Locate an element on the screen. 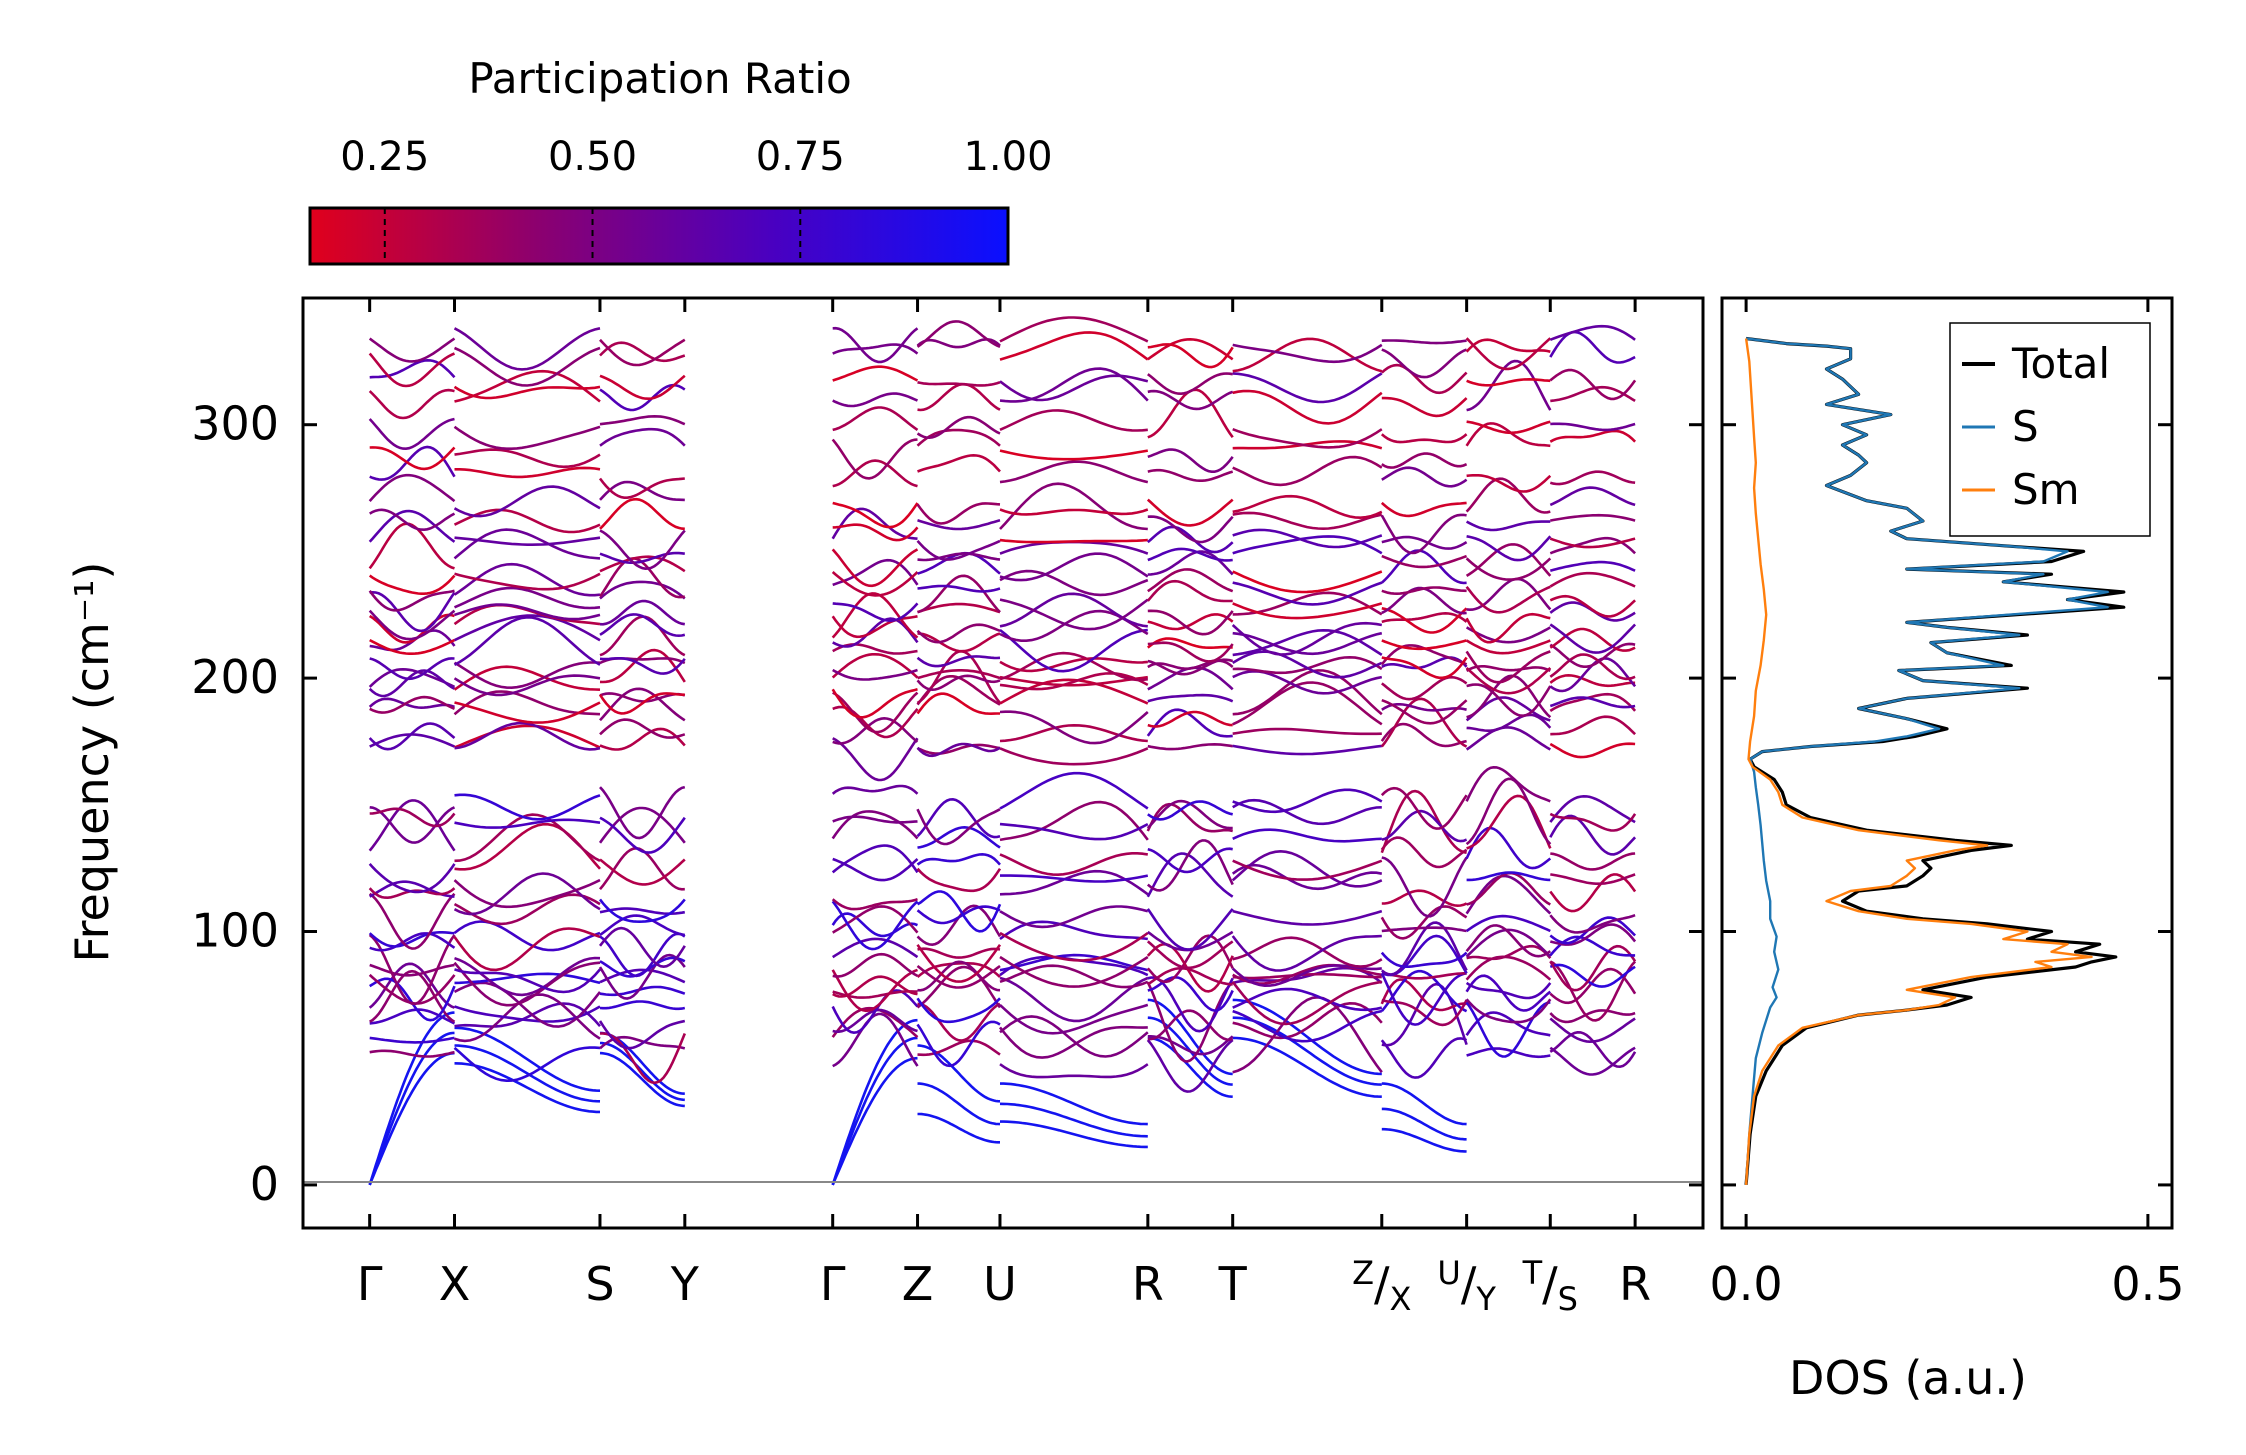  dos-x-tick-label: 0.0 is located at coordinates (1746, 1284).